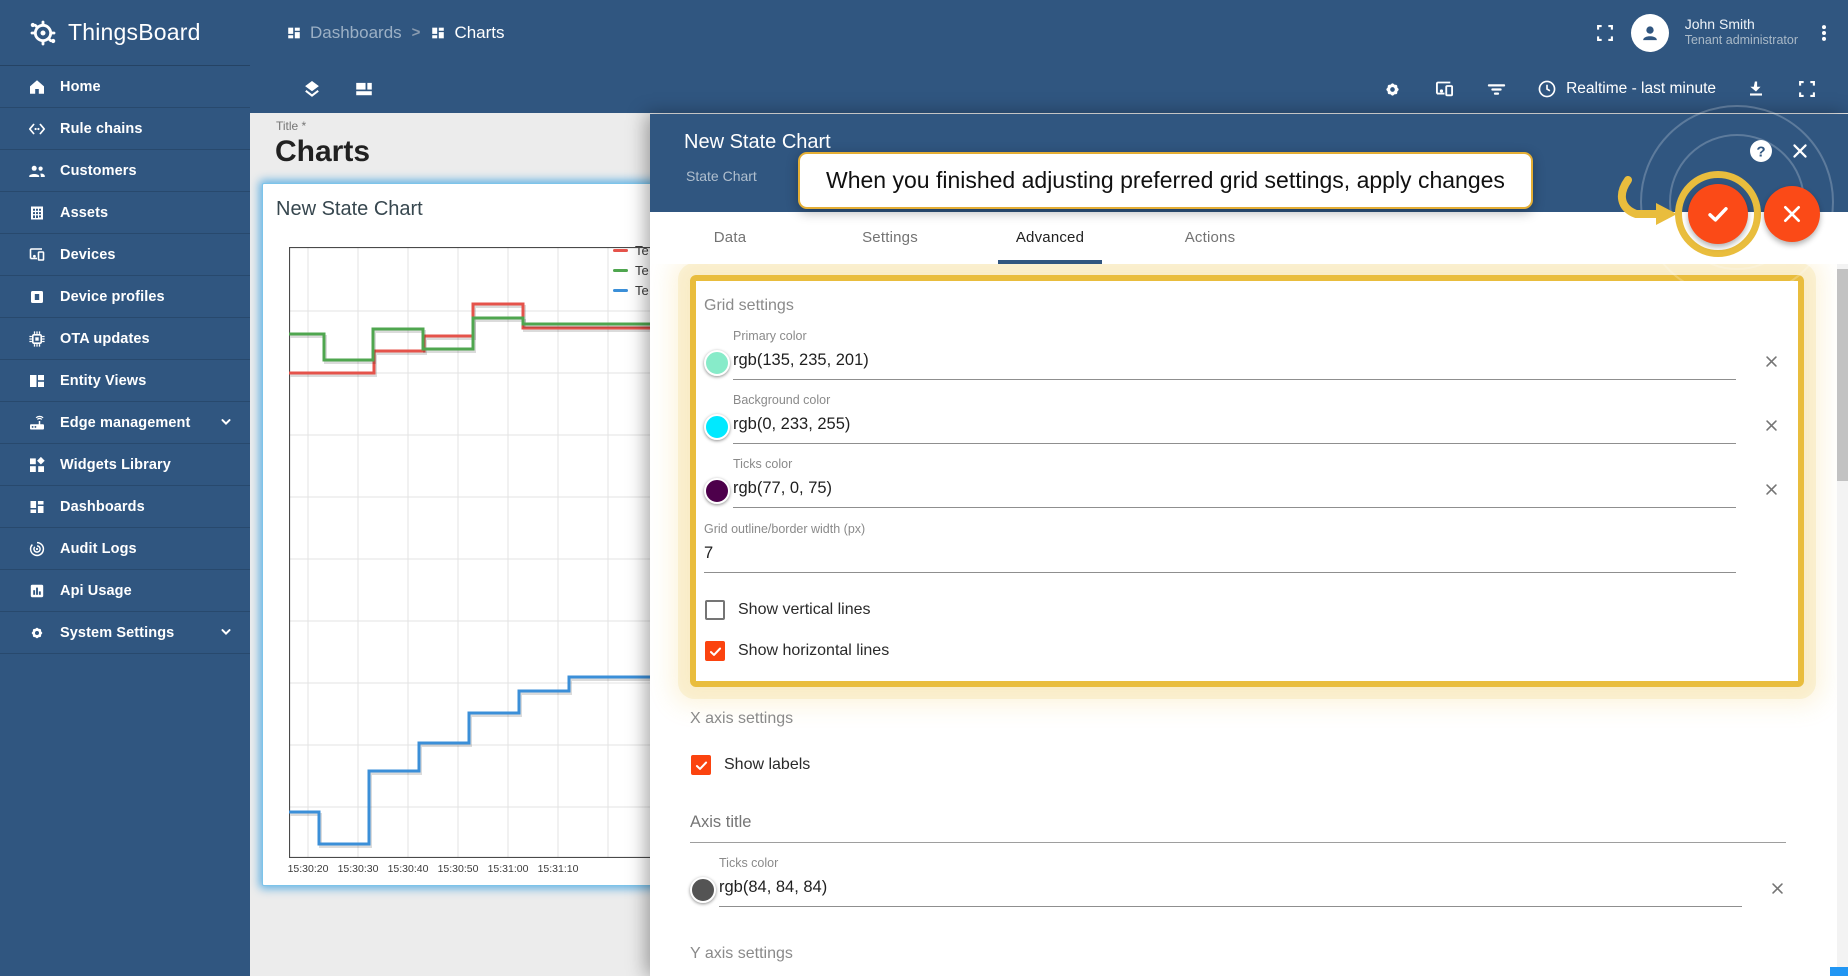 This screenshot has width=1848, height=976. Describe the element at coordinates (717, 427) in the screenshot. I see `background-color-swatch` at that location.